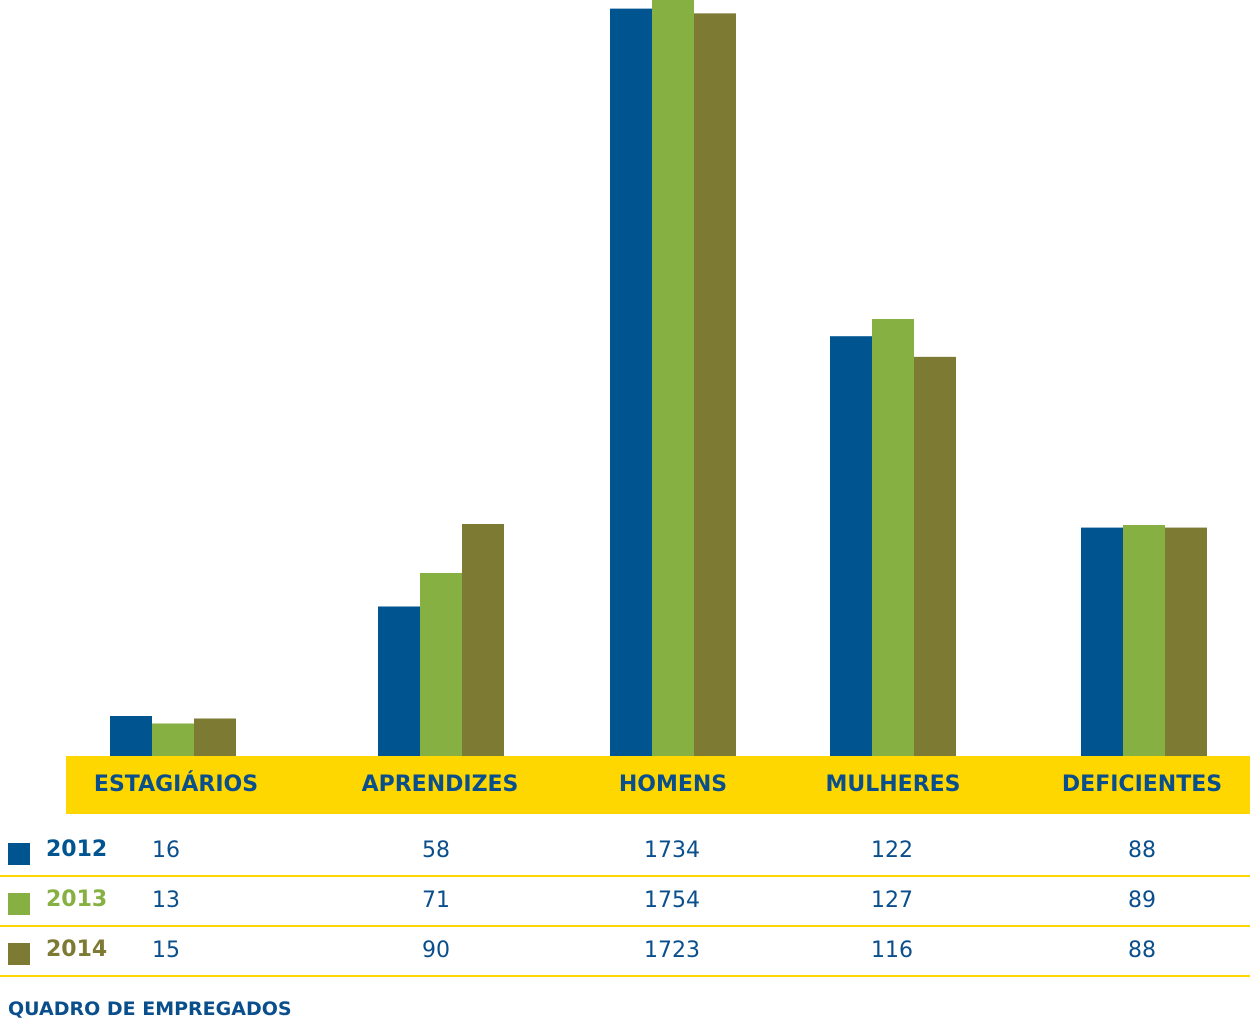 This screenshot has width=1250, height=1025. Describe the element at coordinates (19, 854) in the screenshot. I see `legend-swatch-2012` at that location.